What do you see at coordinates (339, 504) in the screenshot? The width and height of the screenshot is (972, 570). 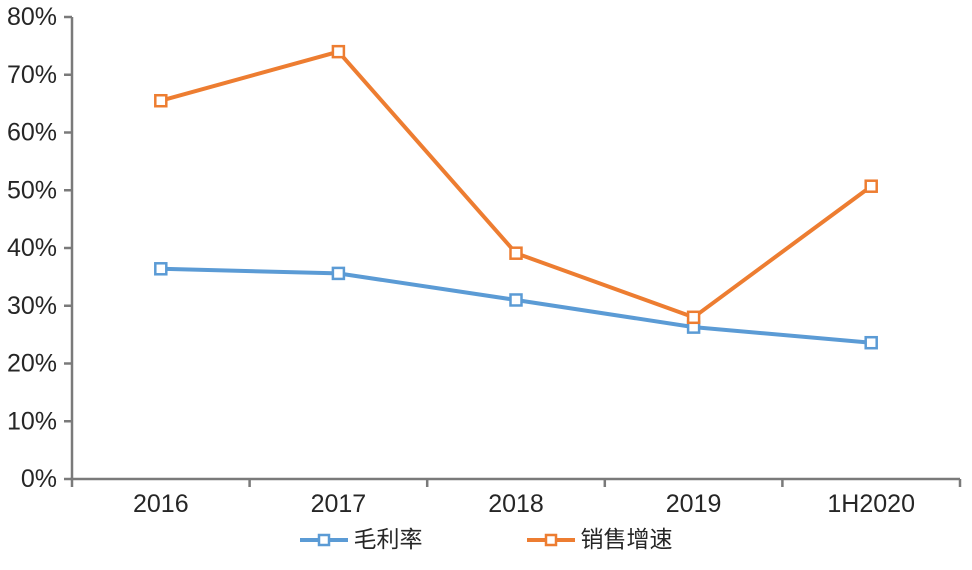 I see `x-tick-label: 2017` at bounding box center [339, 504].